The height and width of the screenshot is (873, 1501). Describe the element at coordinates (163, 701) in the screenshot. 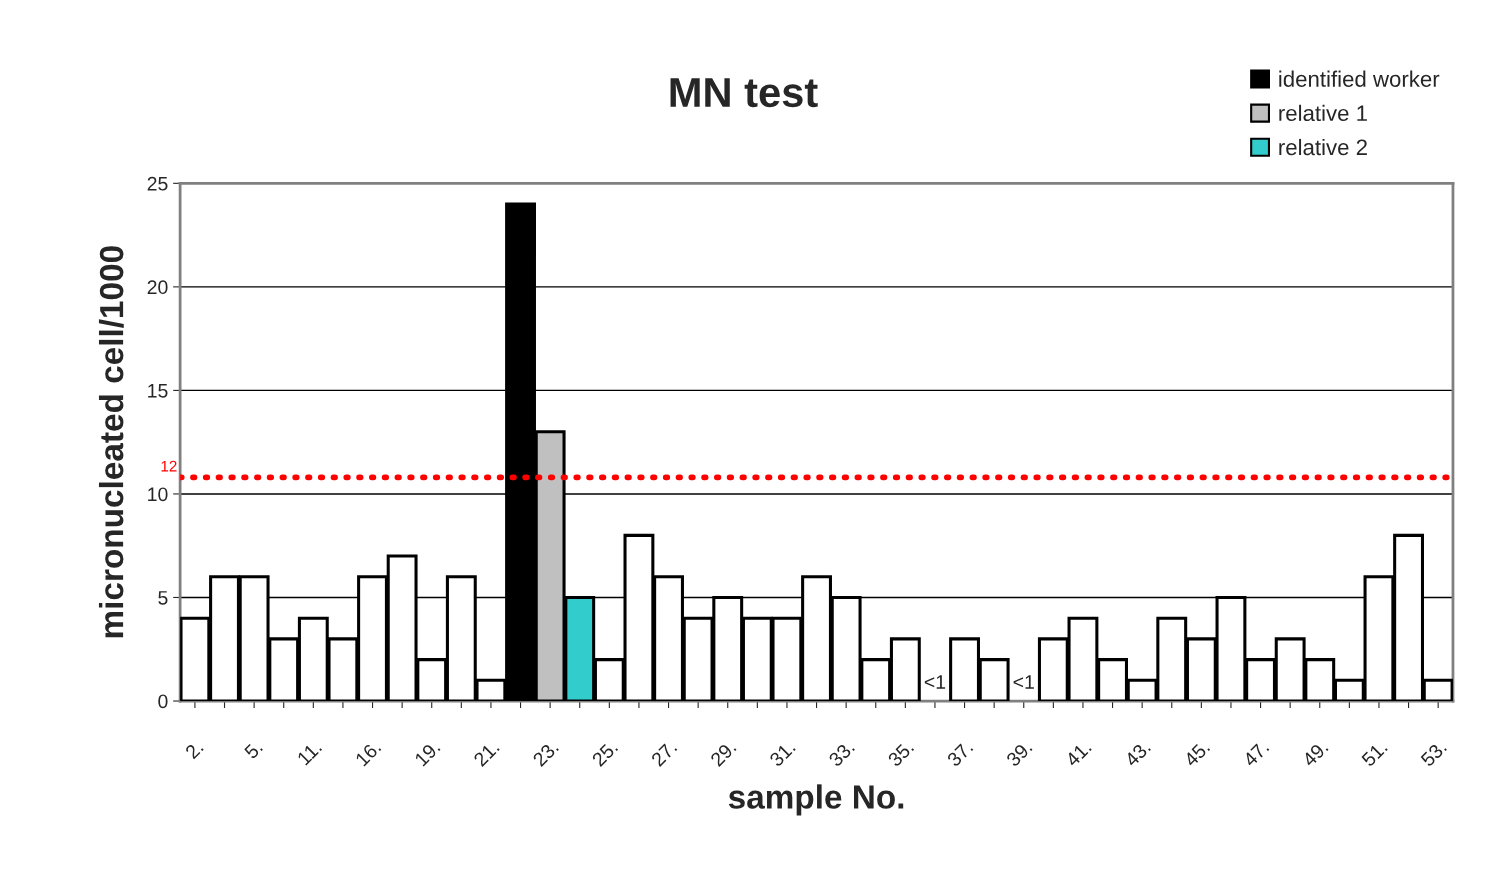

I see `y-tick-label: 0` at that location.